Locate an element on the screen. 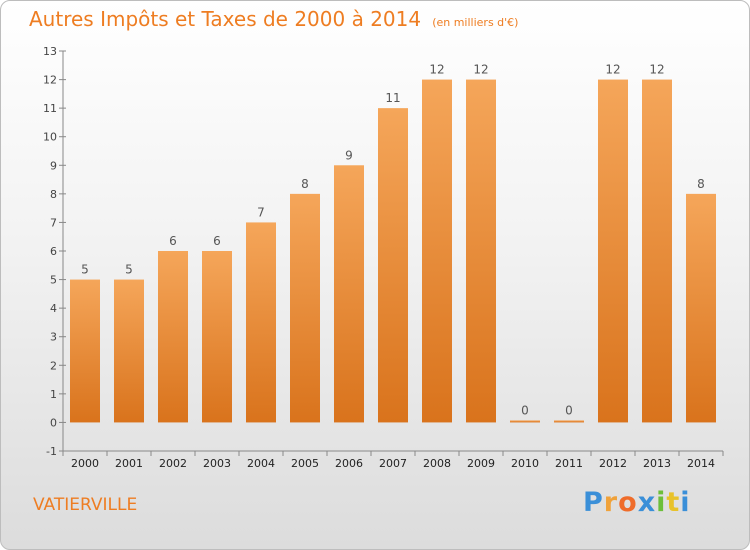  chart-unit: (en milliers d'€) is located at coordinates (475, 22).